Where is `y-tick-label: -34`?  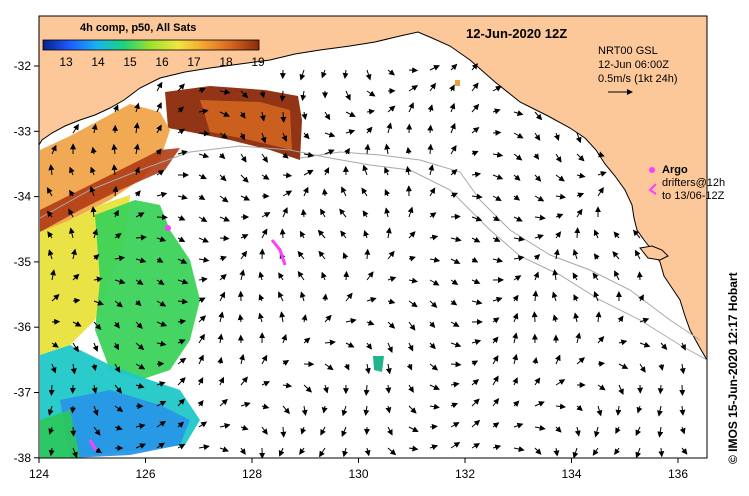
y-tick-label: -34 is located at coordinates (23, 197).